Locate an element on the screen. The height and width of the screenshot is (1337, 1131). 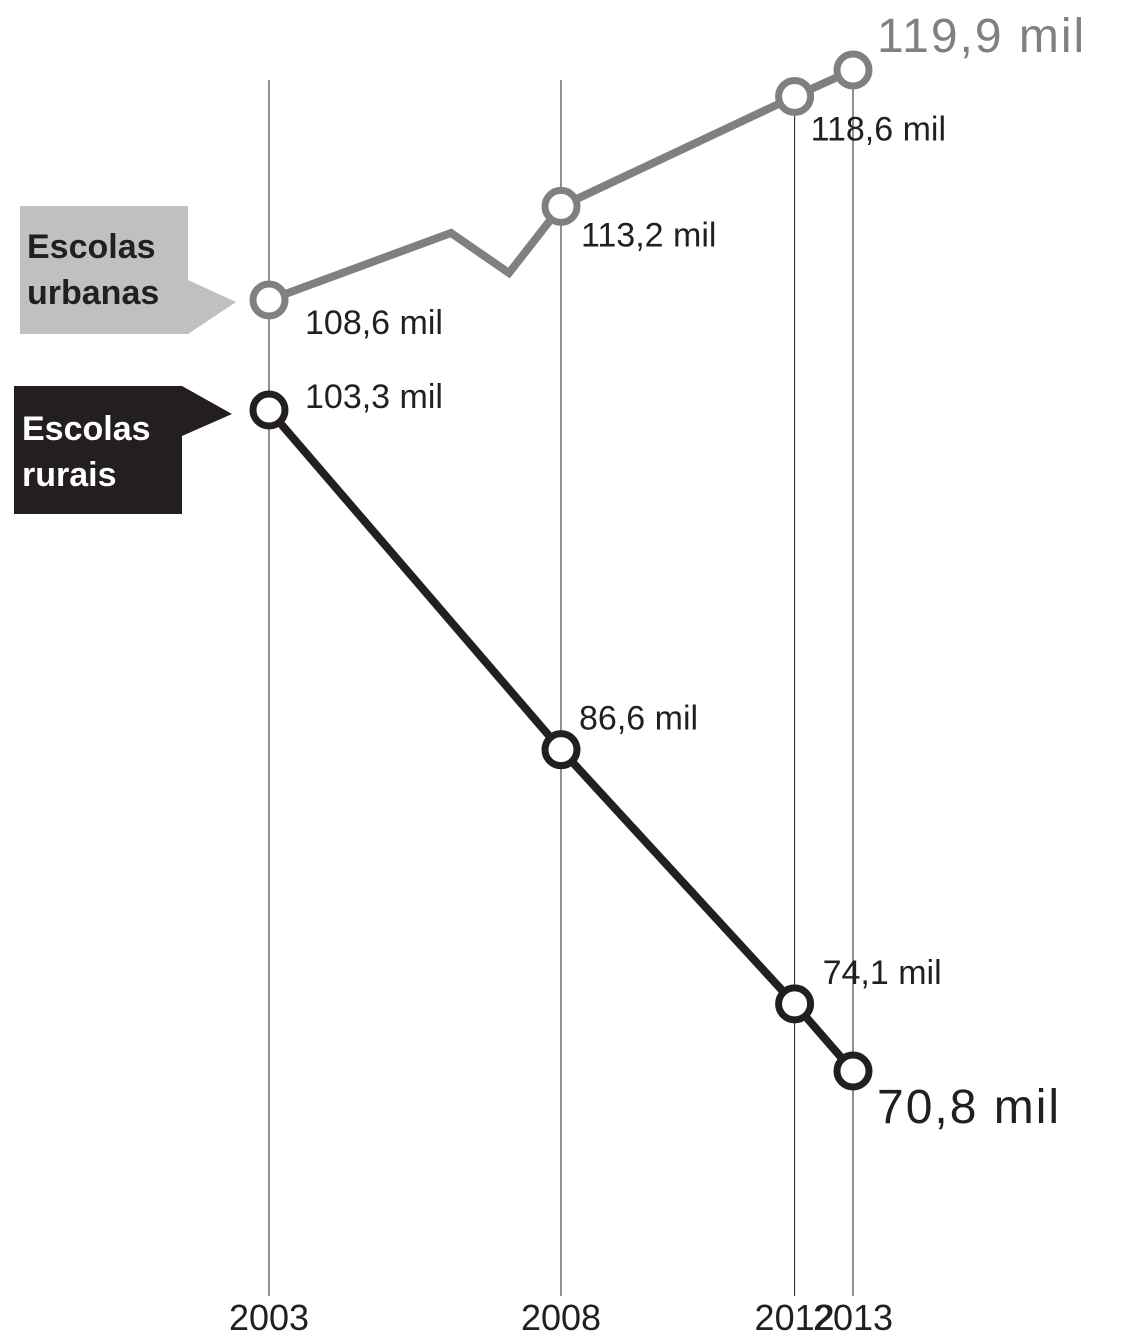
legend-rurais-box is located at coordinates (123, 450).